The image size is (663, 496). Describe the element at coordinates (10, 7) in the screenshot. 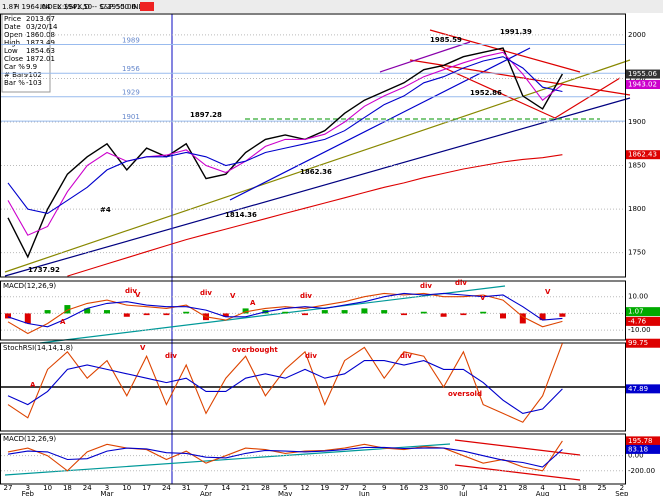

I see `header-field: 1.87` at that location.